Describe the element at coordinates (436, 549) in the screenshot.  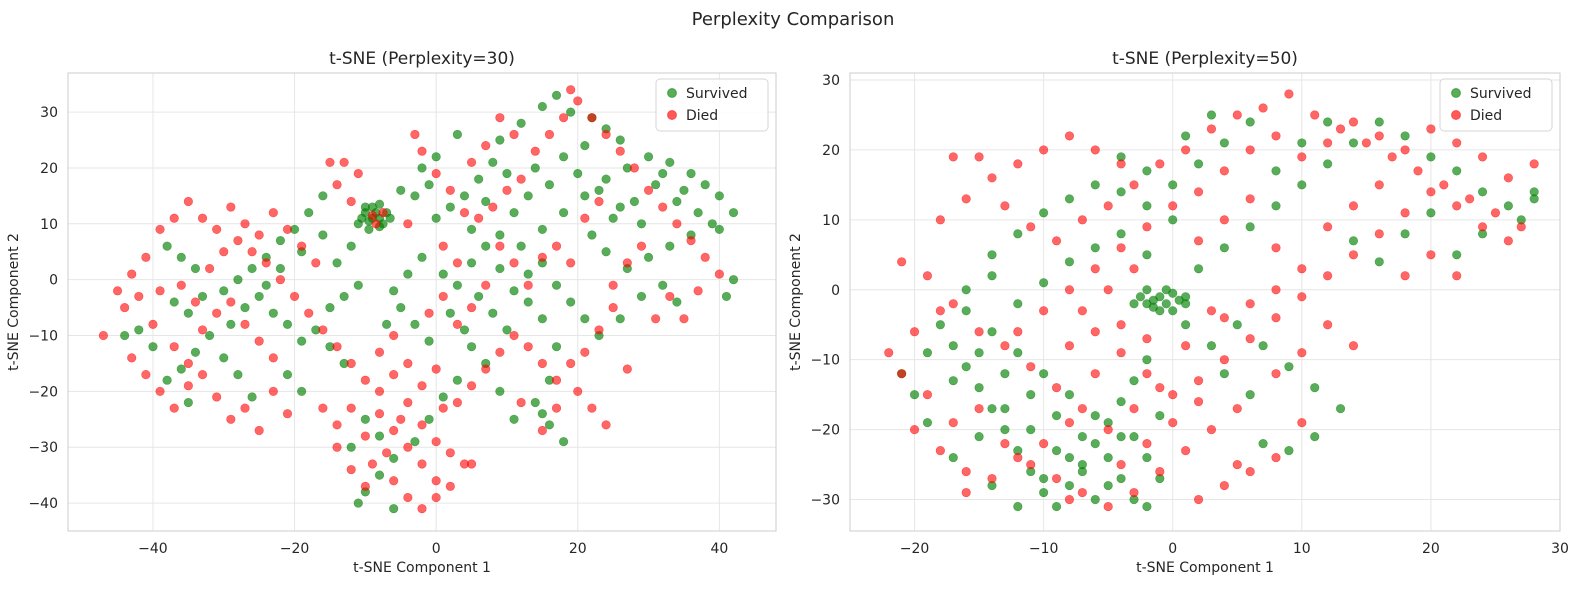
I see `x-tick-label: 0` at that location.